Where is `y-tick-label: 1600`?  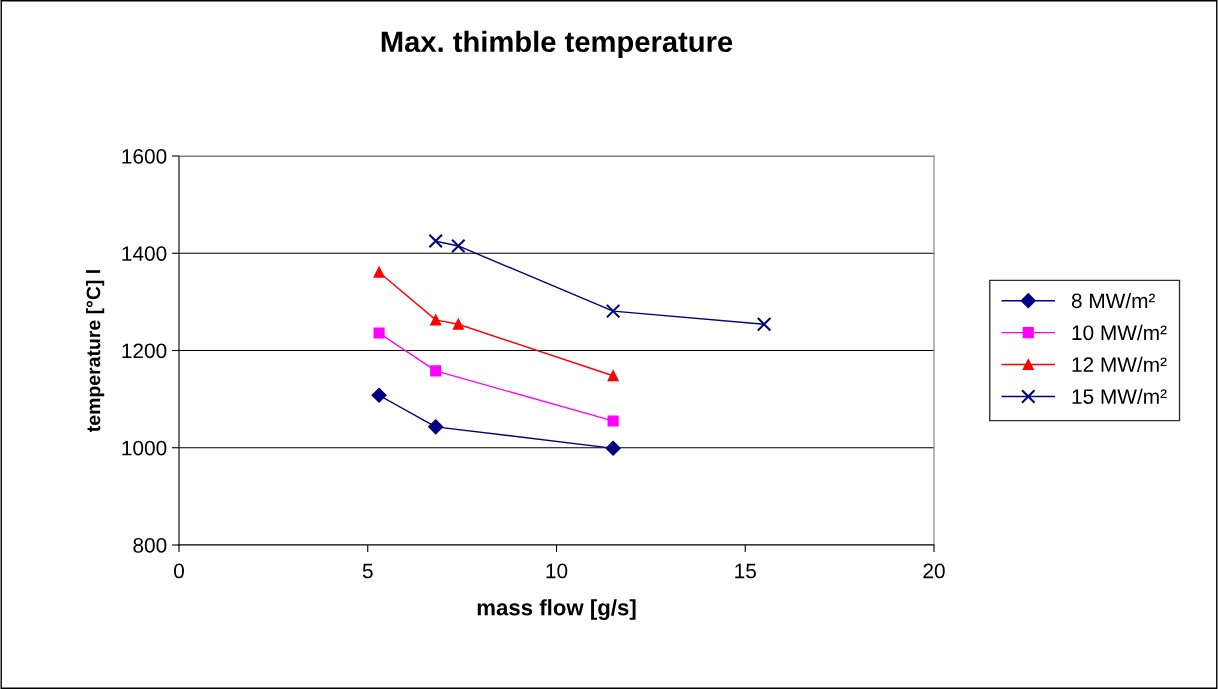 y-tick-label: 1600 is located at coordinates (144, 156).